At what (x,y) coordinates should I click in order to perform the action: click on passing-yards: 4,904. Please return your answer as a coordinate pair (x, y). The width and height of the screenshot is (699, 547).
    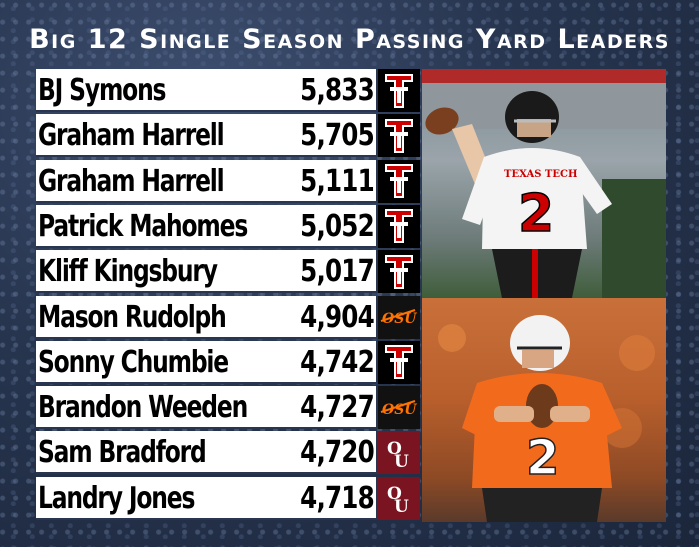
    Looking at the image, I should click on (337, 317).